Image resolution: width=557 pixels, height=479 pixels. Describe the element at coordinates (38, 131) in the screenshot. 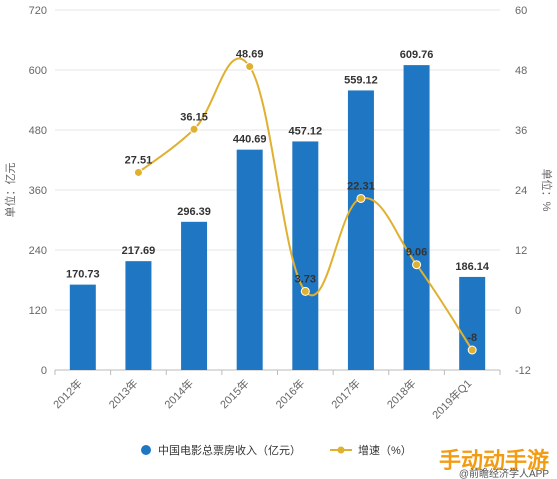

I see `y-left-tick-label: 480` at that location.